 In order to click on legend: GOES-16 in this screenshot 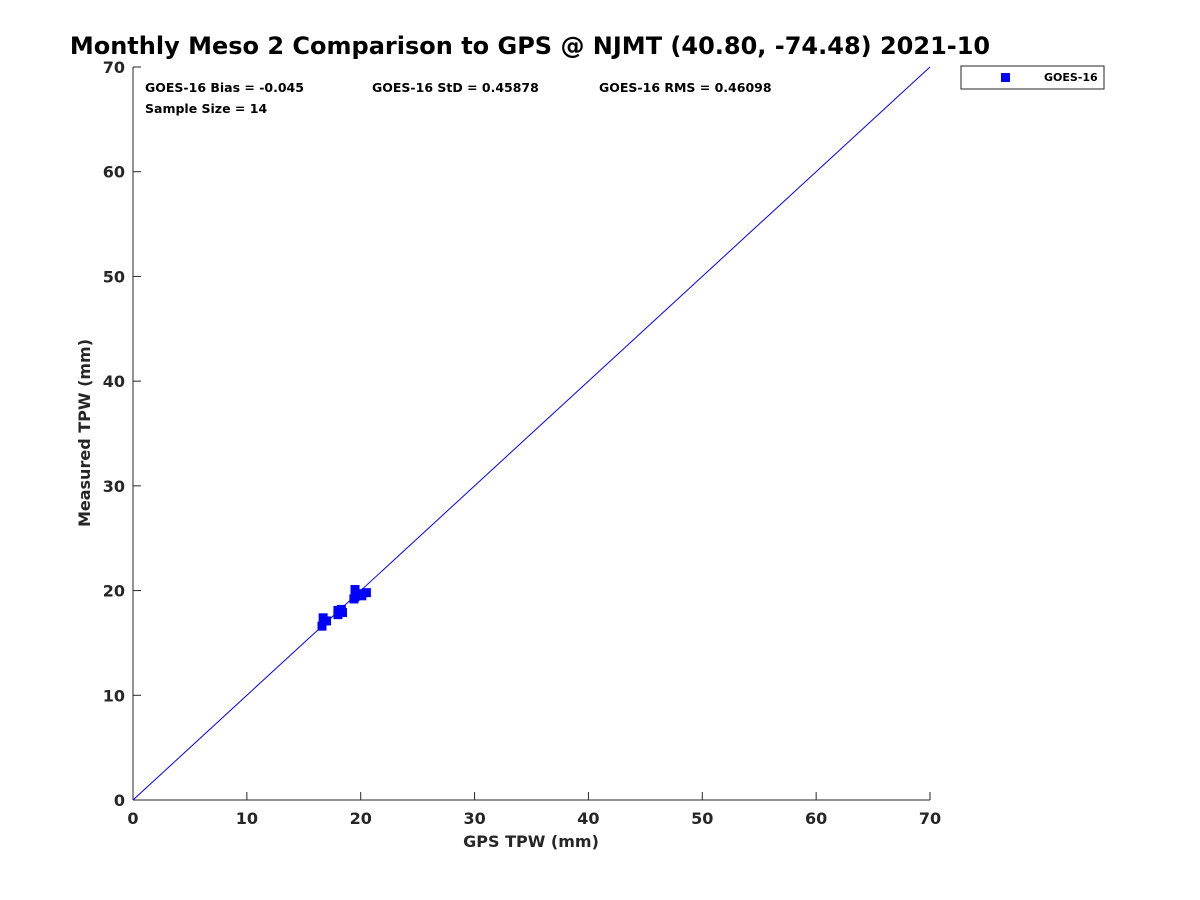, I will do `click(1032, 77)`.